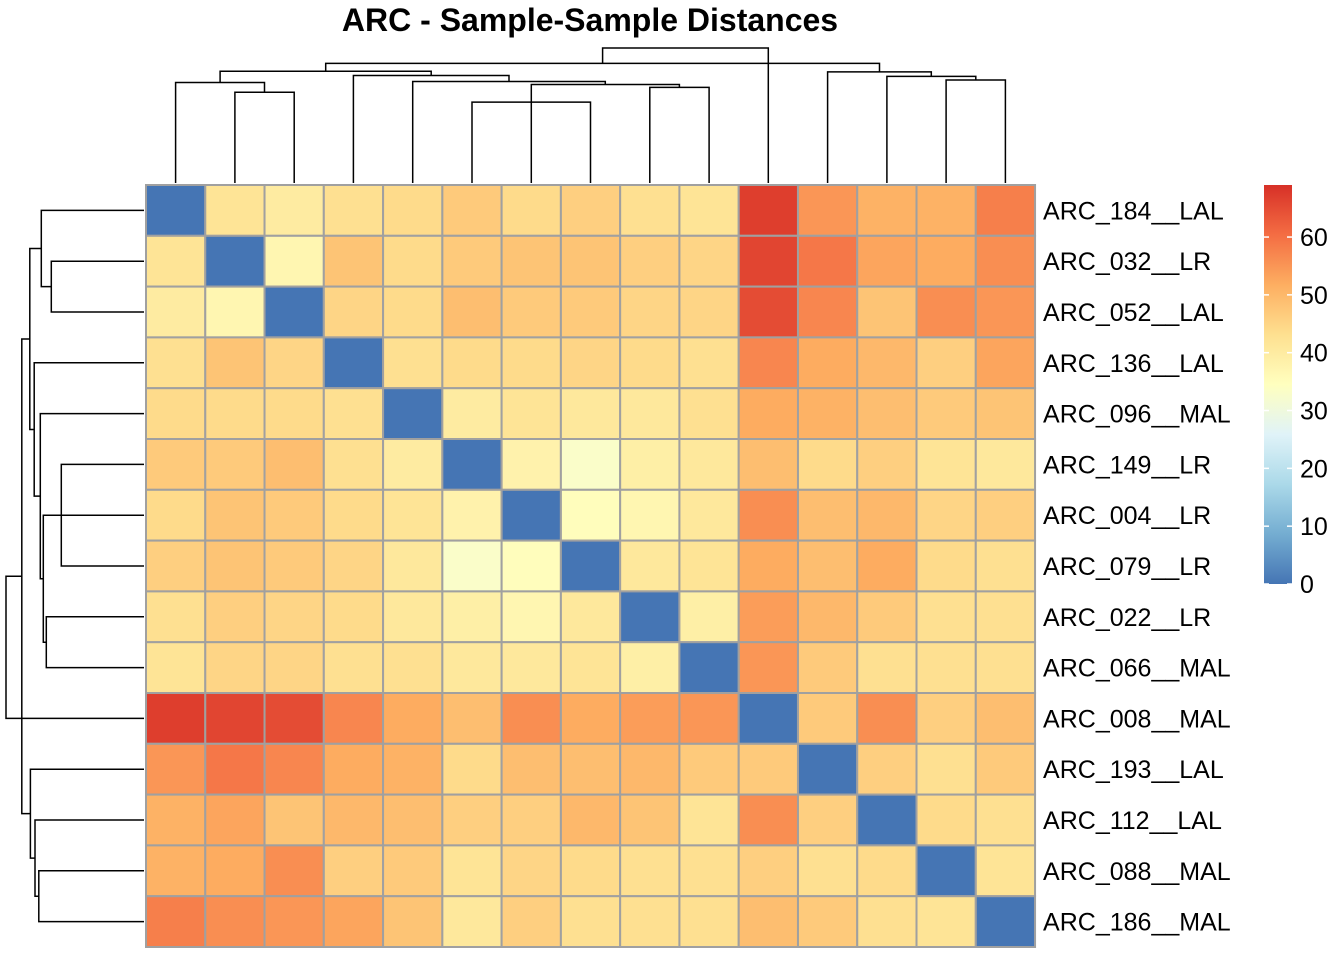 This screenshot has height=960, width=1344. Describe the element at coordinates (1127, 567) in the screenshot. I see `row-label: ARC_079__LR` at that location.